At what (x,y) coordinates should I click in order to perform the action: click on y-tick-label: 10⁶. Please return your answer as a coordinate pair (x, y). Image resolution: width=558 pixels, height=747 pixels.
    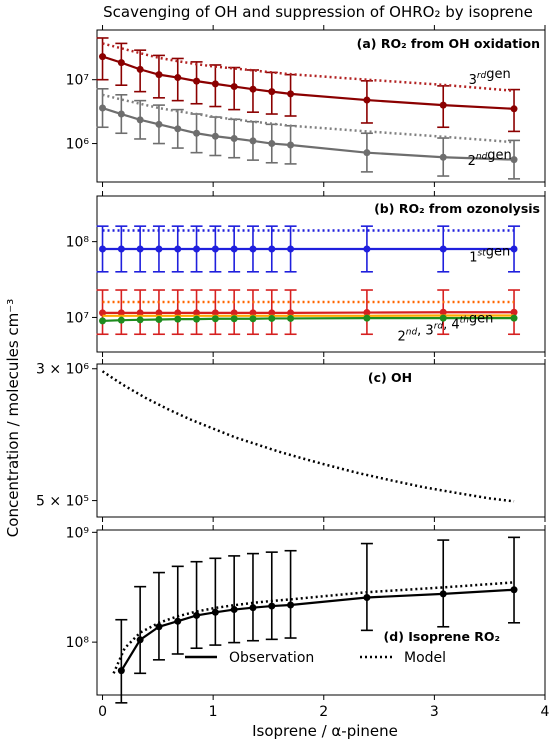
    Looking at the image, I should click on (78, 145).